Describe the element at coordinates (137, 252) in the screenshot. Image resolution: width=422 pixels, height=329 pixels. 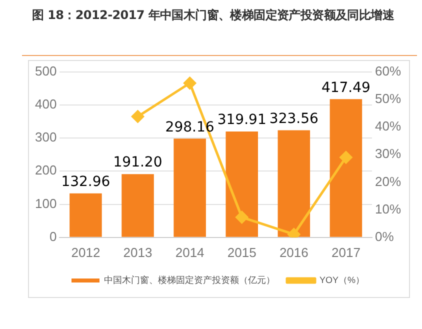
I see `x-tick-label: 2013` at that location.